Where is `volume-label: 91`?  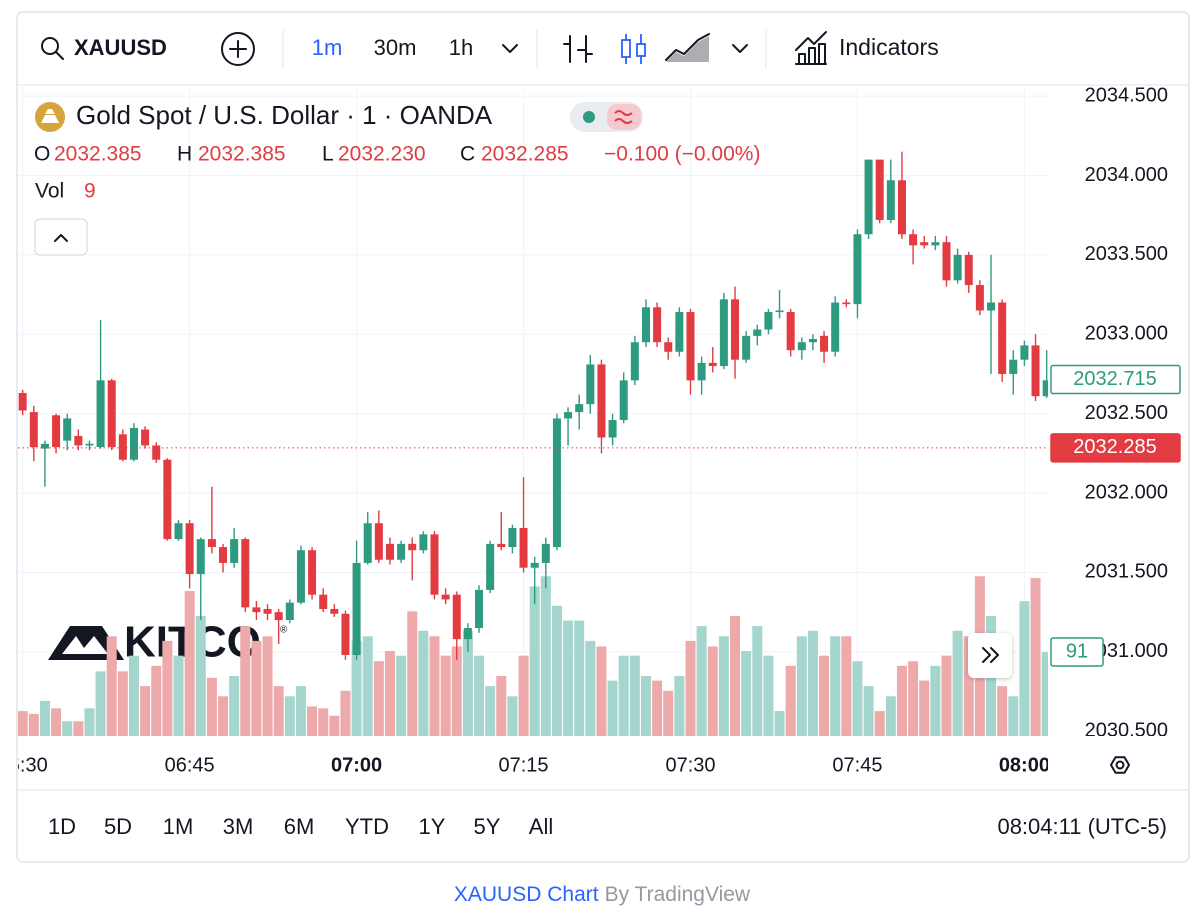
volume-label: 91 is located at coordinates (1077, 651).